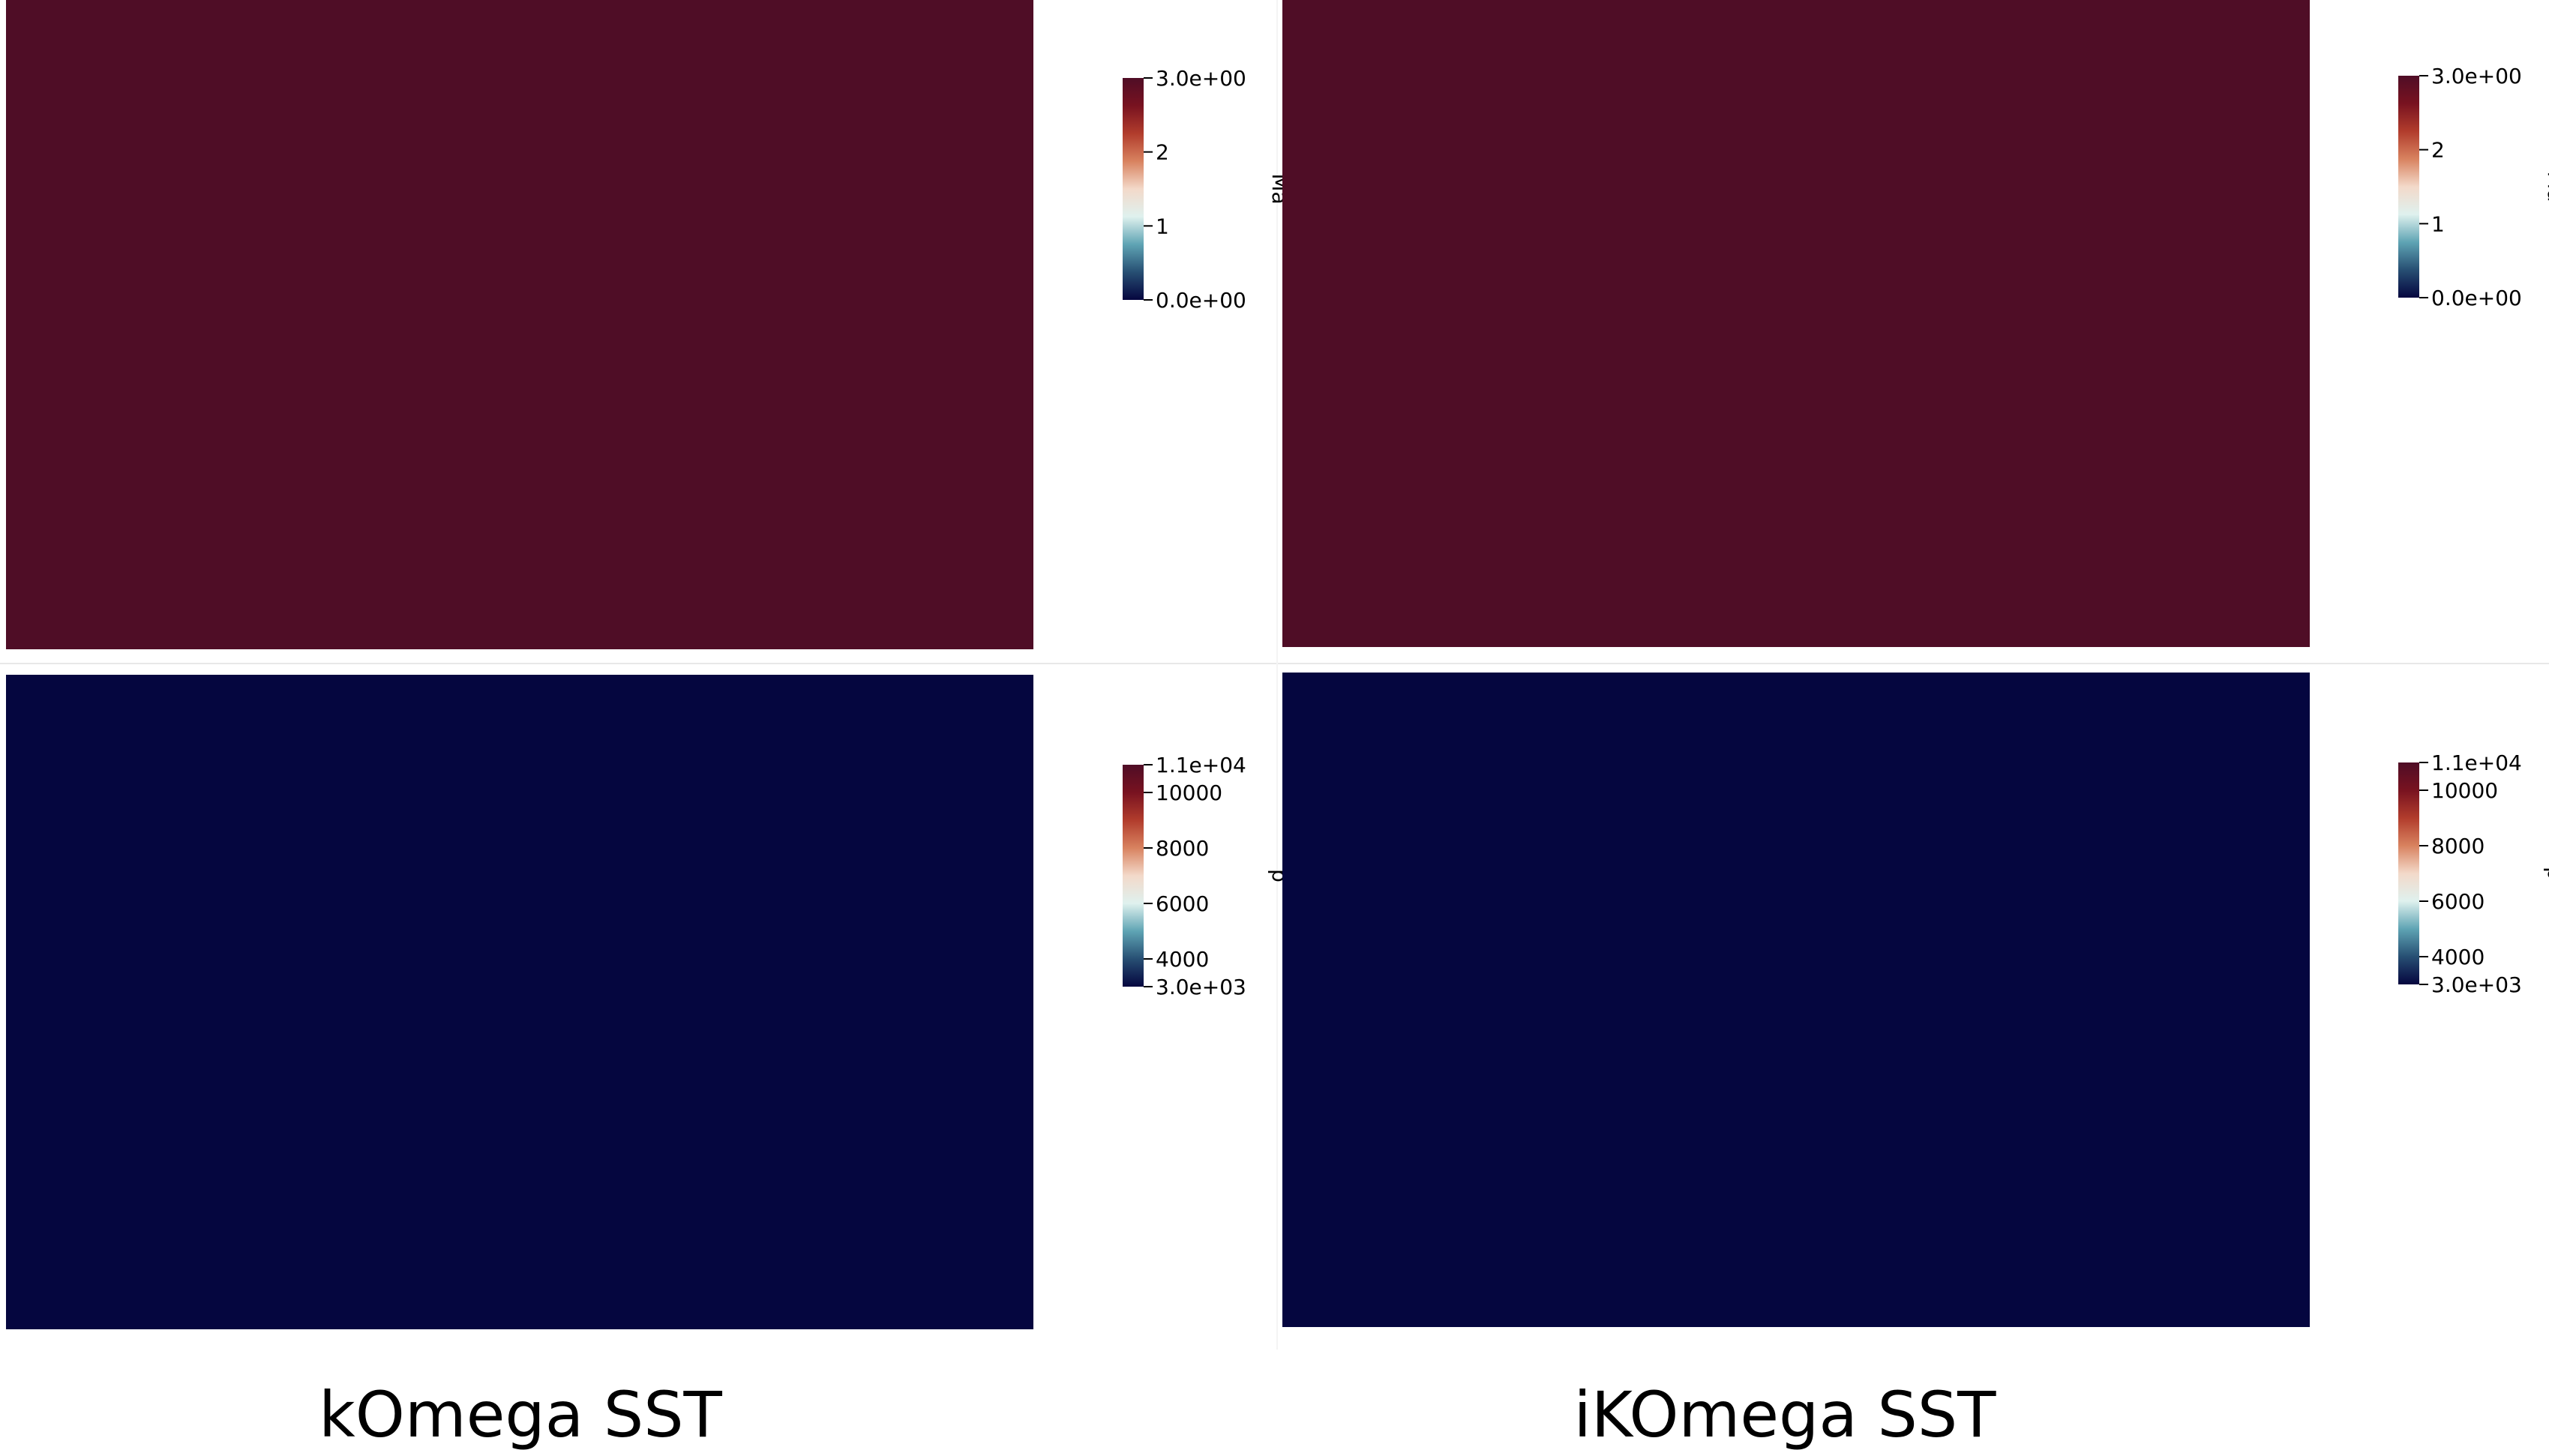 This screenshot has width=2549, height=1456. What do you see at coordinates (2546, 873) in the screenshot?
I see `colorbar-title: p` at bounding box center [2546, 873].